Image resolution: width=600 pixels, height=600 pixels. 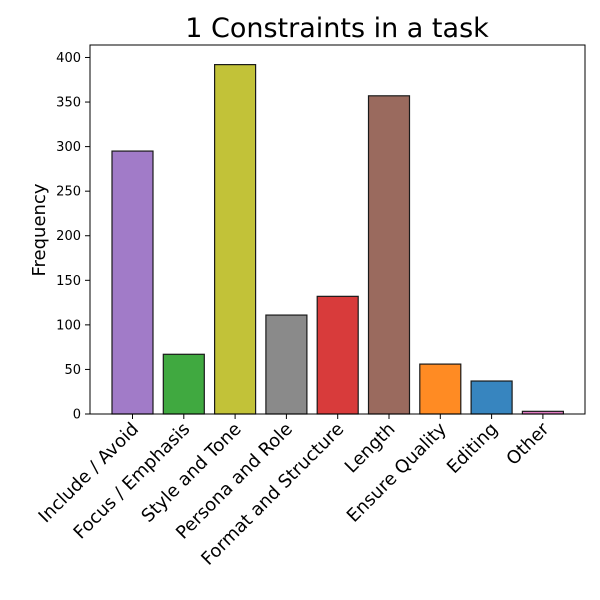 What do you see at coordinates (39, 229) in the screenshot?
I see `y-axis-label: Frequency` at bounding box center [39, 229].